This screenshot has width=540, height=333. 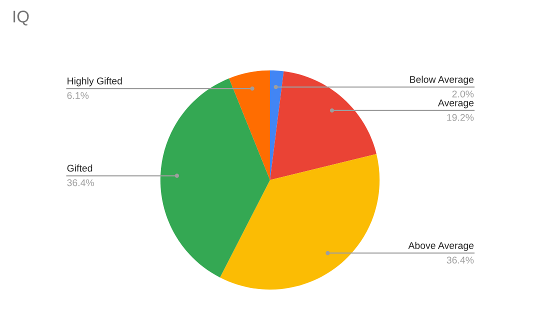 What do you see at coordinates (463, 94) in the screenshot?
I see `data-label: 2.0%` at bounding box center [463, 94].